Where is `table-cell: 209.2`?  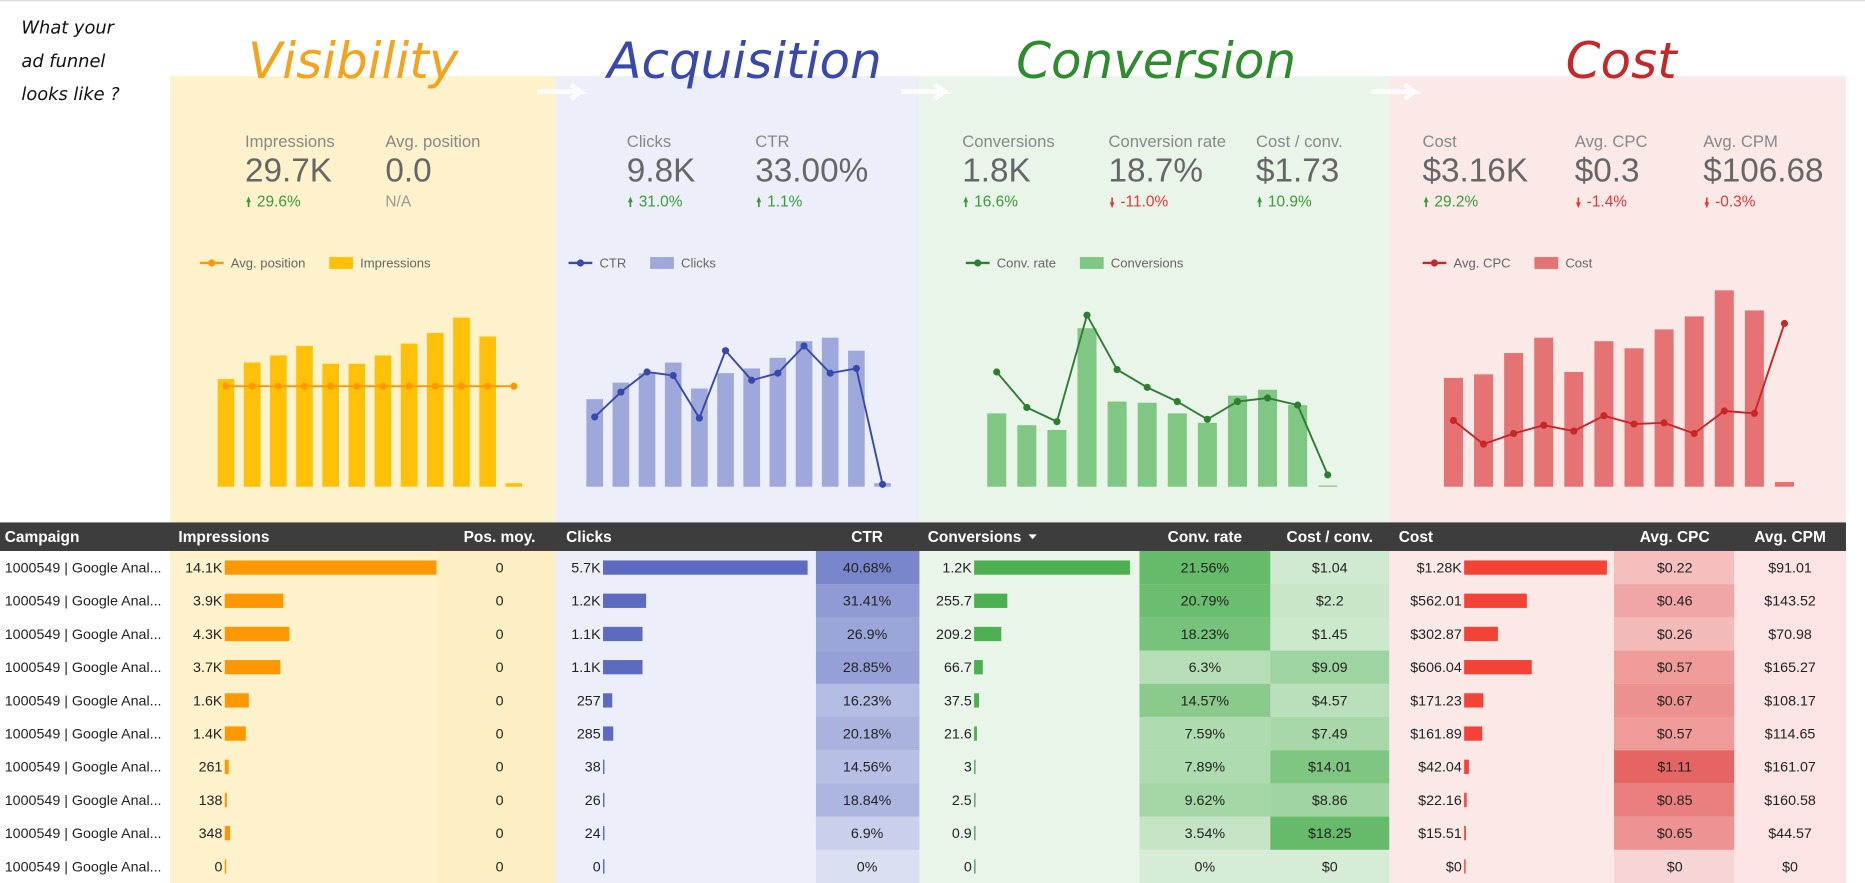
table-cell: 209.2 is located at coordinates (954, 635).